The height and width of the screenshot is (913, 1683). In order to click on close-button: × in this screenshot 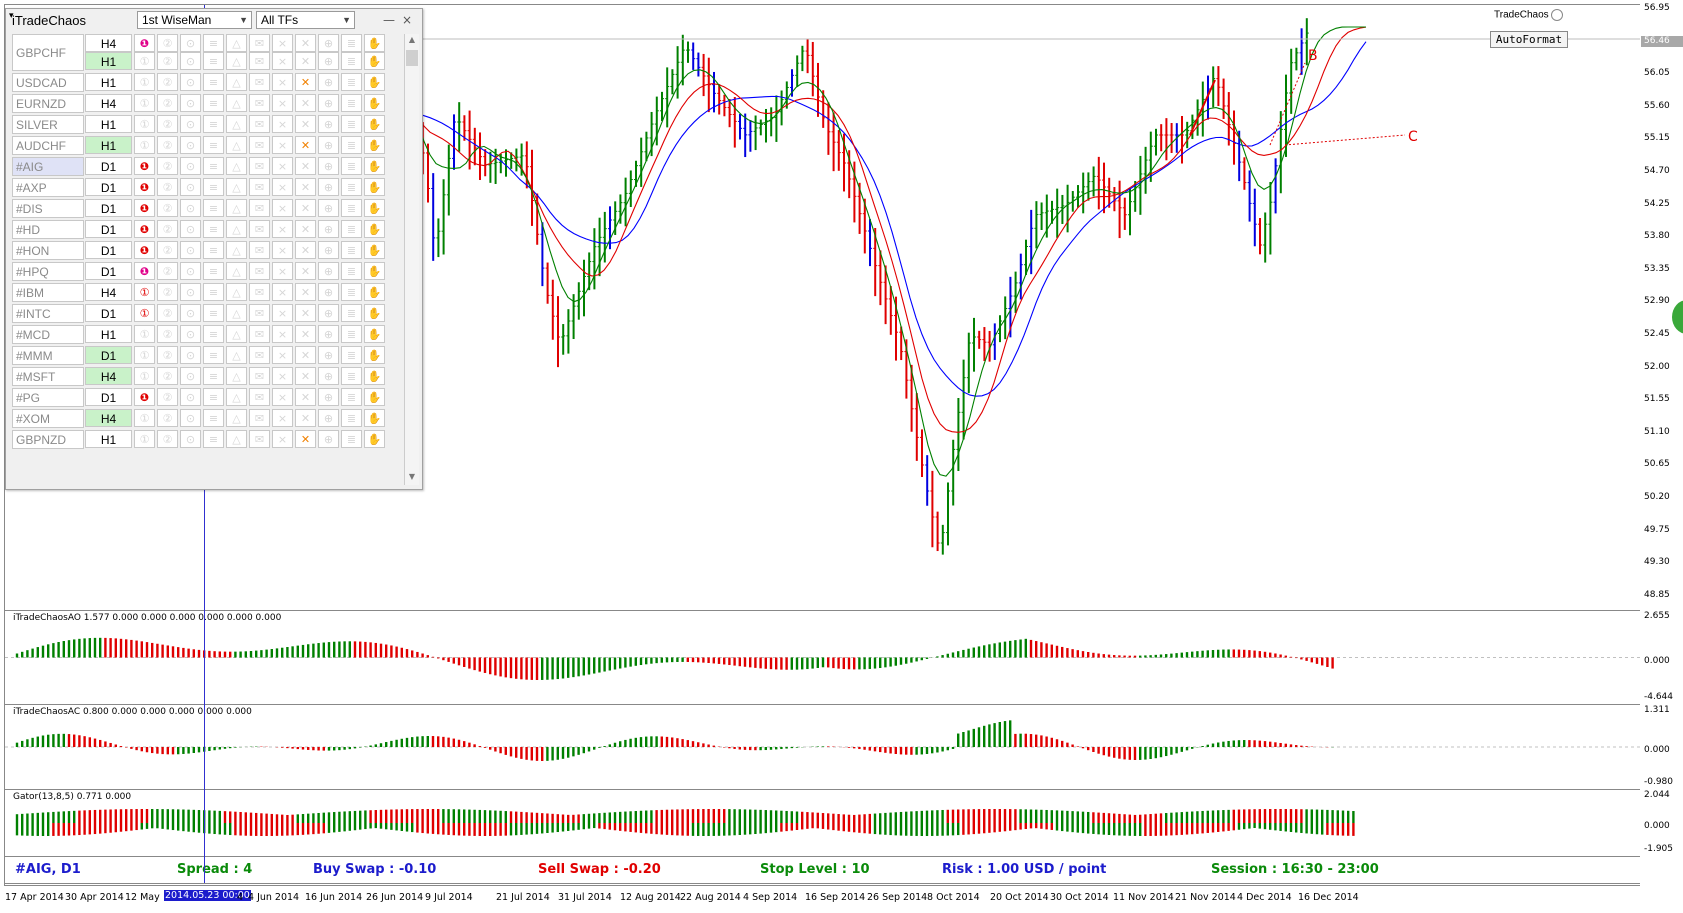, I will do `click(407, 20)`.